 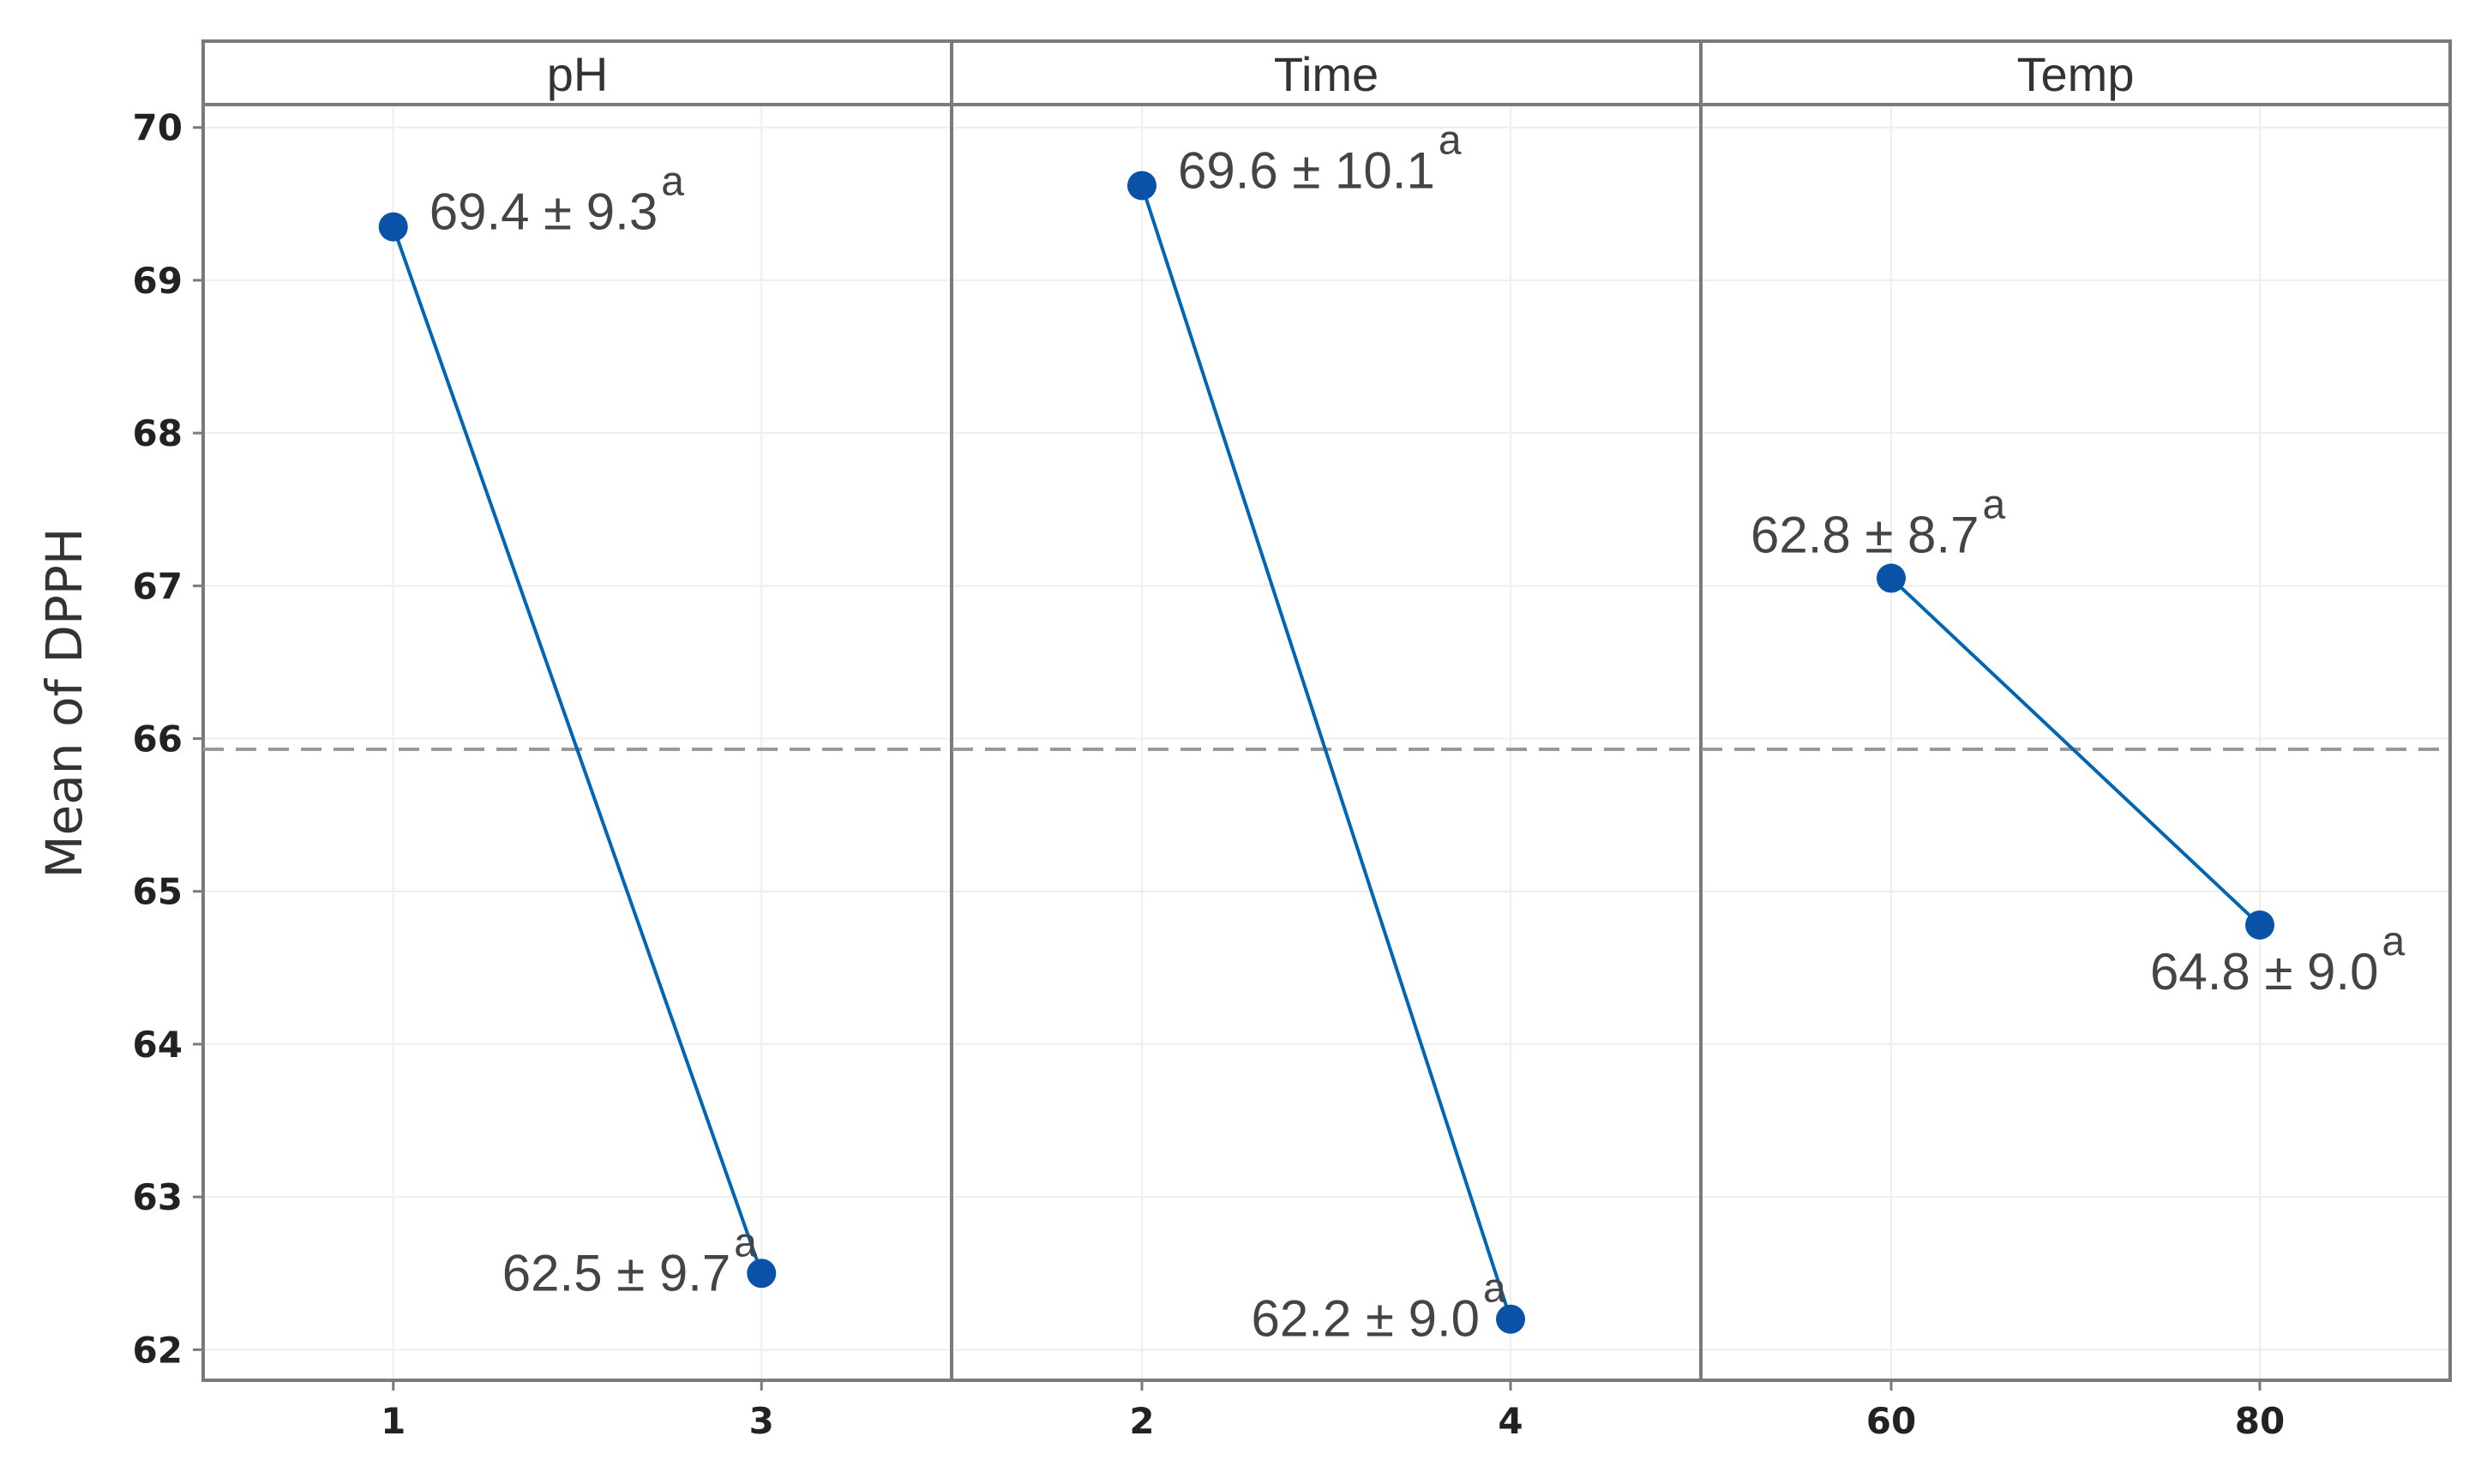 What do you see at coordinates (1306, 170) in the screenshot?
I see `data-label: 69.6 ± 10.1` at bounding box center [1306, 170].